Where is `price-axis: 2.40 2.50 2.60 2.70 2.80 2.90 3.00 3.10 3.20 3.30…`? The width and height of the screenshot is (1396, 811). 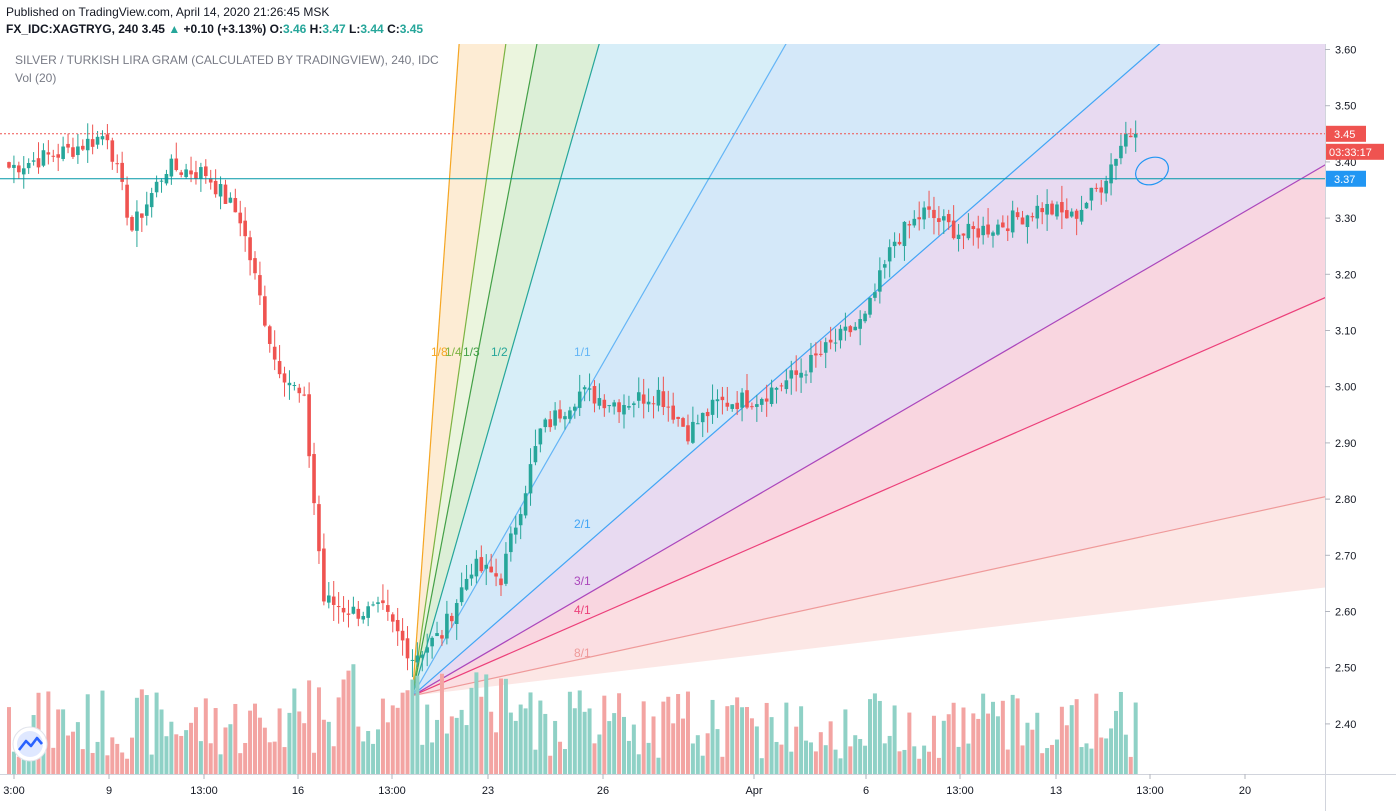
price-axis: 2.40 2.50 2.60 2.70 2.80 2.90 3.00 3.10 3.20 3.30… is located at coordinates (1340, 388).